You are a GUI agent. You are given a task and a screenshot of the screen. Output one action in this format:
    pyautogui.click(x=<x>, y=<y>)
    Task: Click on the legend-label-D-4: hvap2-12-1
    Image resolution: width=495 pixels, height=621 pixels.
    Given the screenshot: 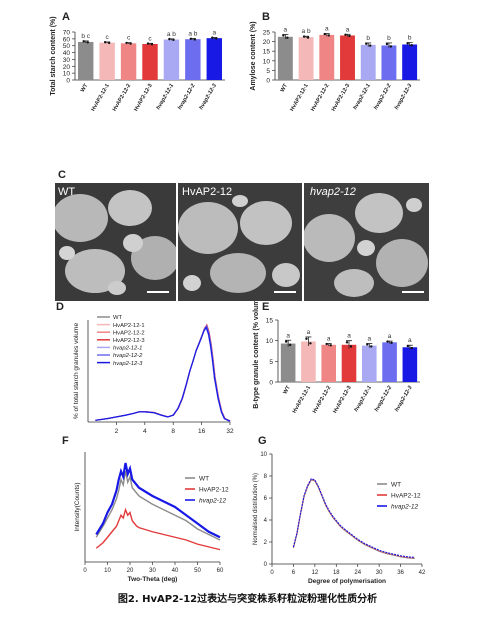 What is the action you would take?
    pyautogui.click(x=127, y=349)
    